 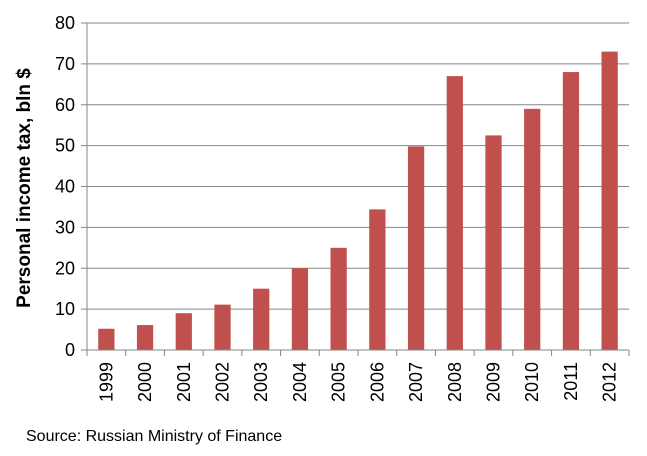 What do you see at coordinates (65, 227) in the screenshot?
I see `y-tick-label: 30` at bounding box center [65, 227].